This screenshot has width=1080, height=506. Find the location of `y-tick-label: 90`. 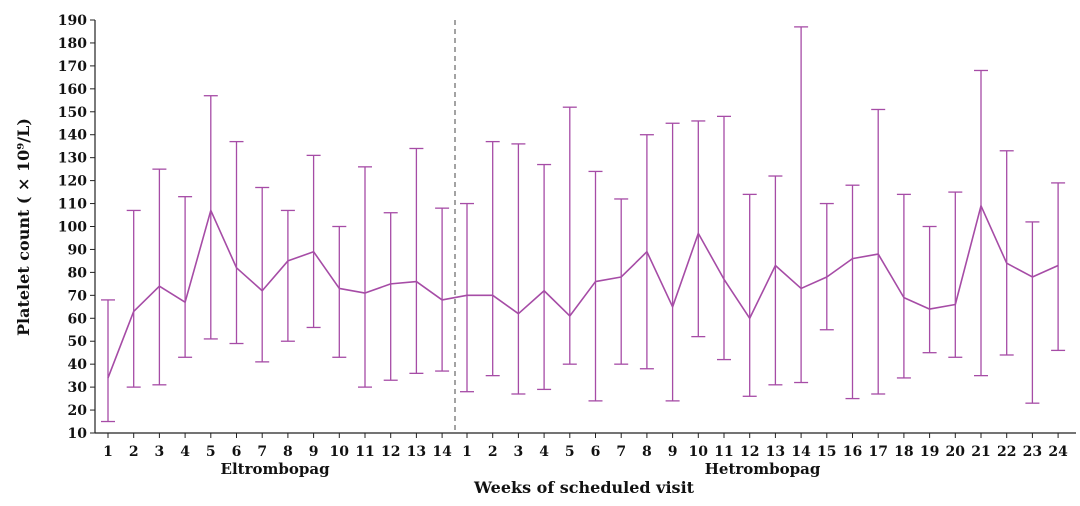

y-tick-label: 90 is located at coordinates (78, 250).